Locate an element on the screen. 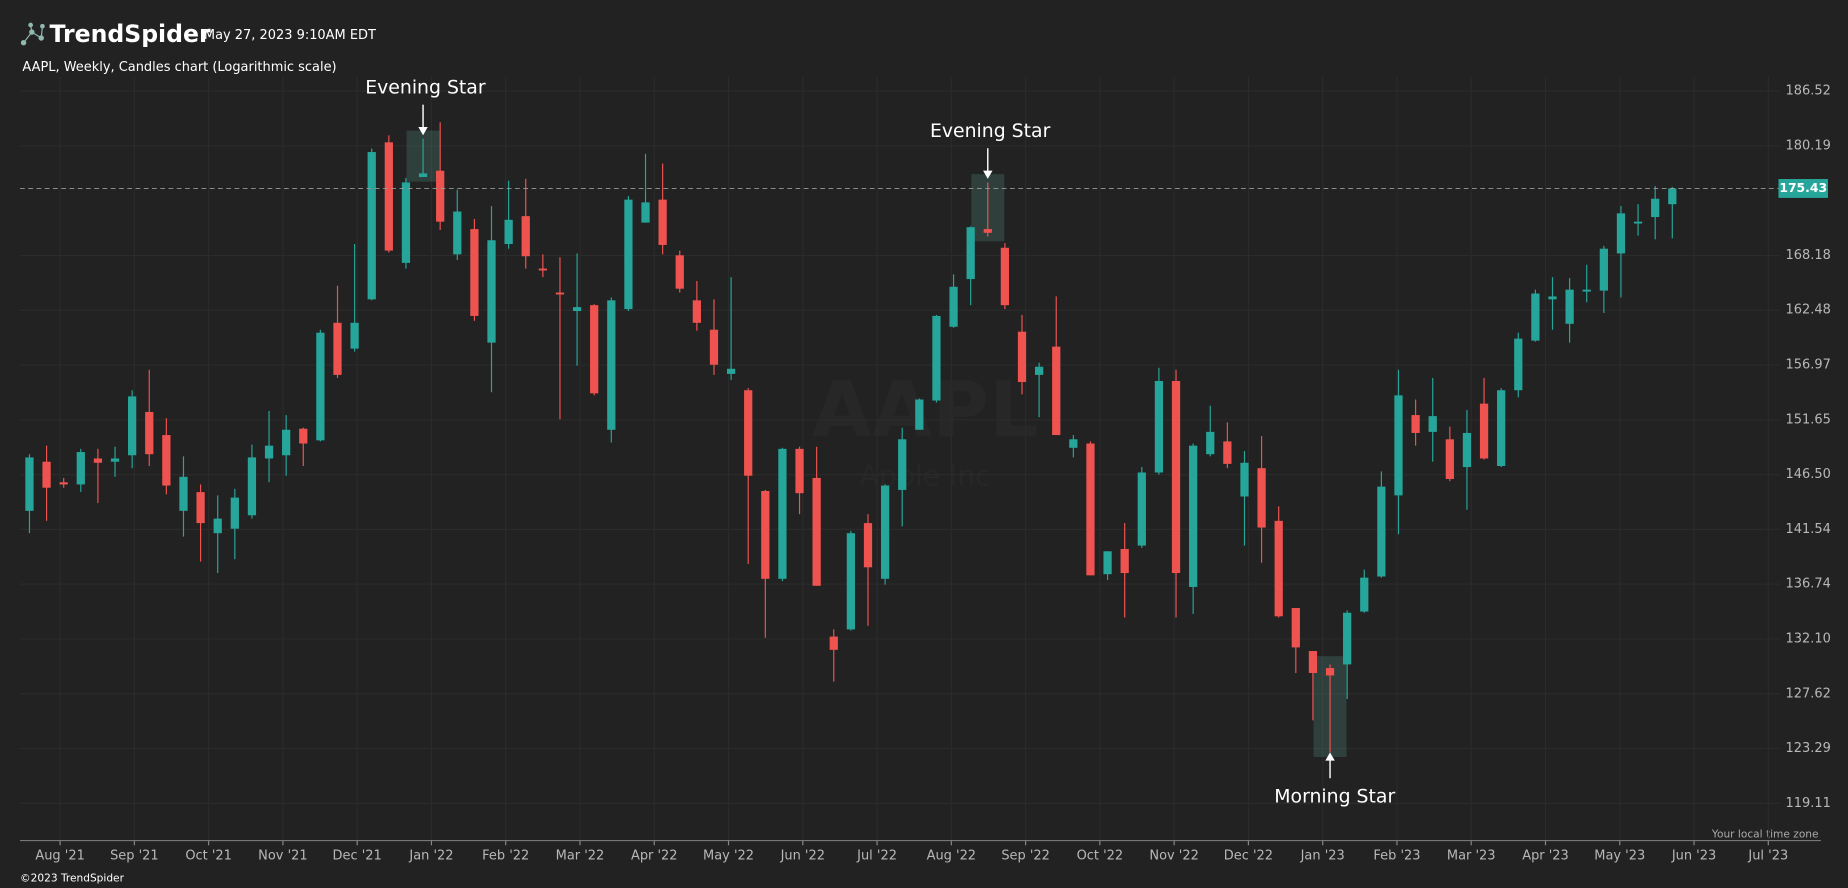  y-tick-label: 146.50 is located at coordinates (1808, 474).